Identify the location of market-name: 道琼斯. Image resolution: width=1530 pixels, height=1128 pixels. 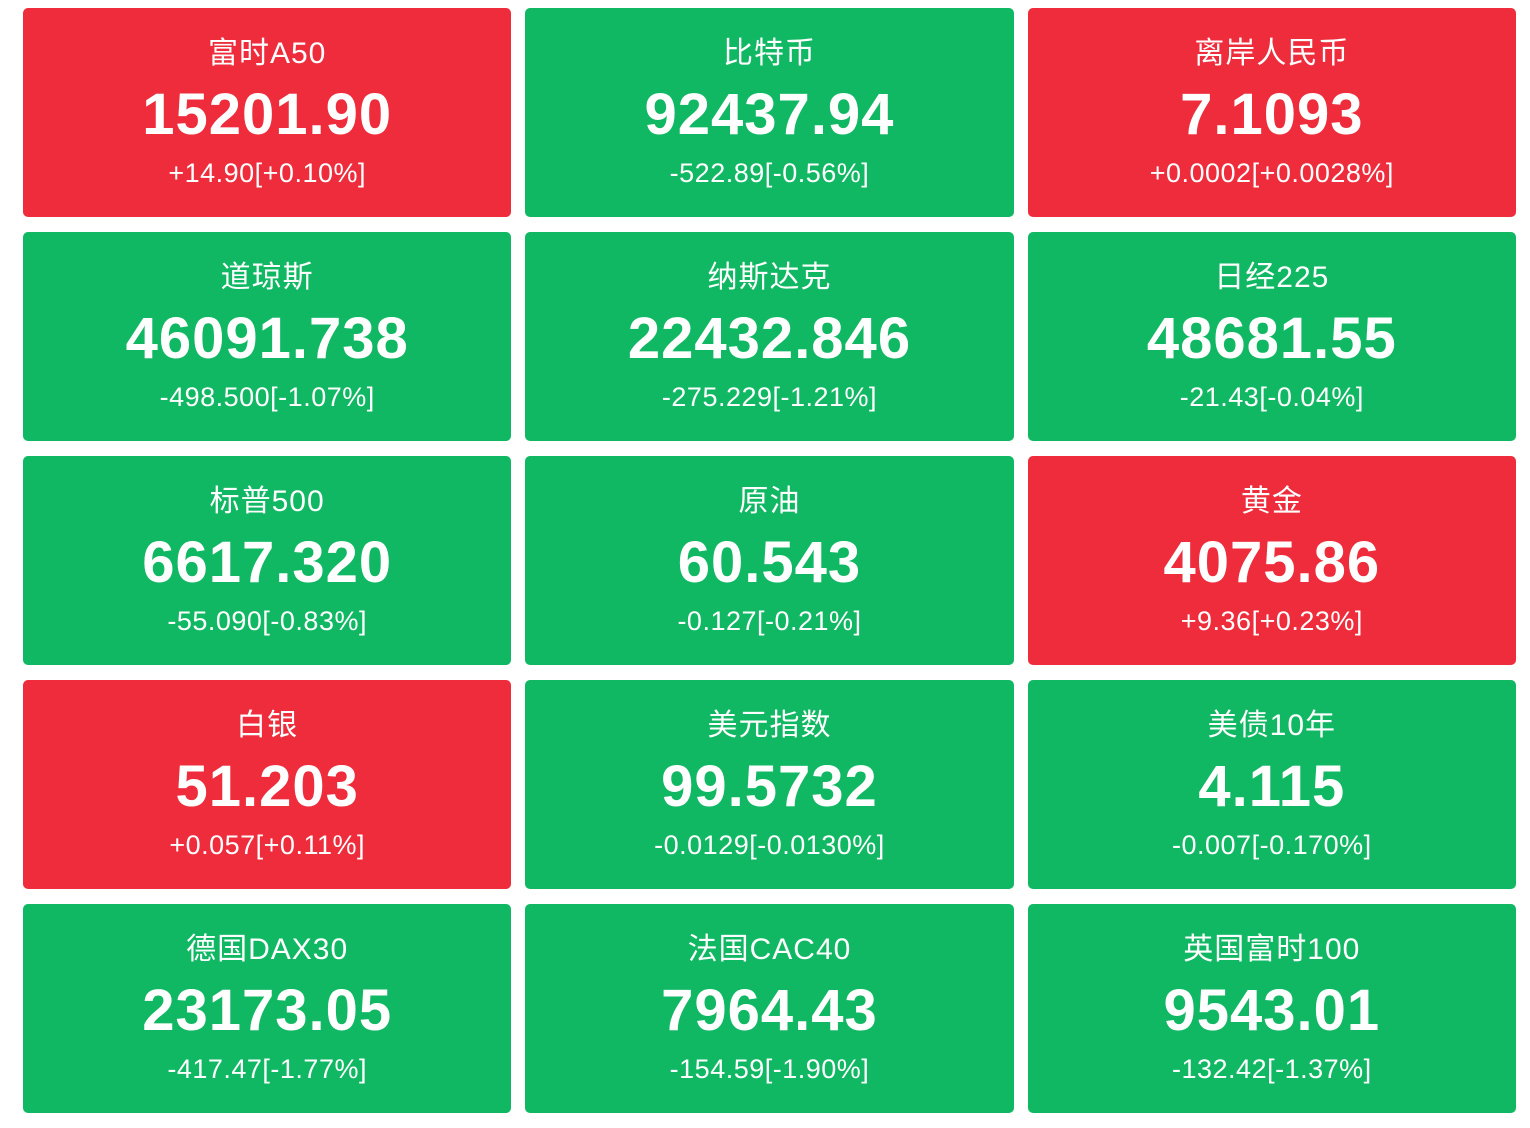
(267, 277).